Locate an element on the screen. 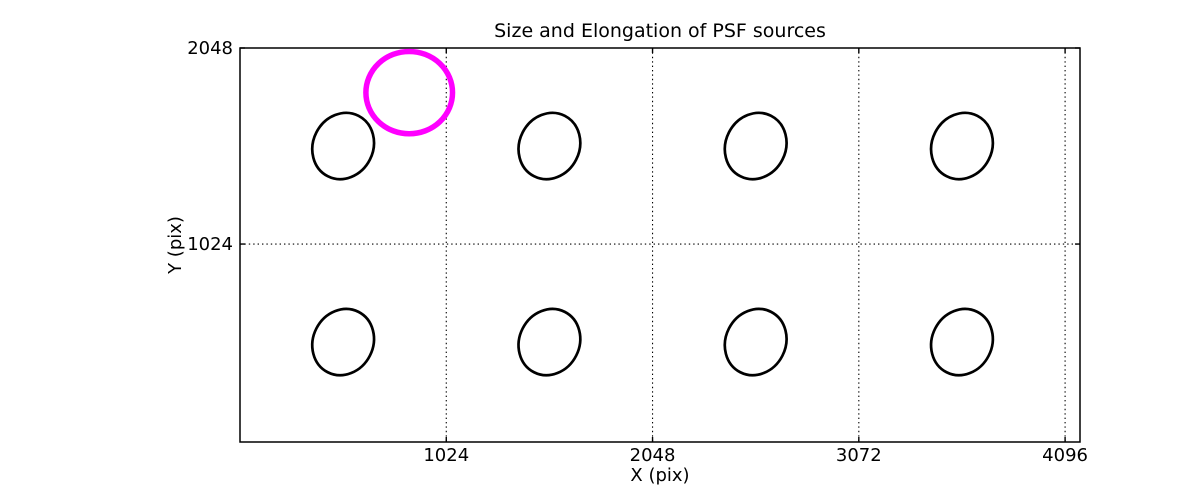 This screenshot has height=490, width=1200. y-tick-label: 2048 is located at coordinates (210, 48).